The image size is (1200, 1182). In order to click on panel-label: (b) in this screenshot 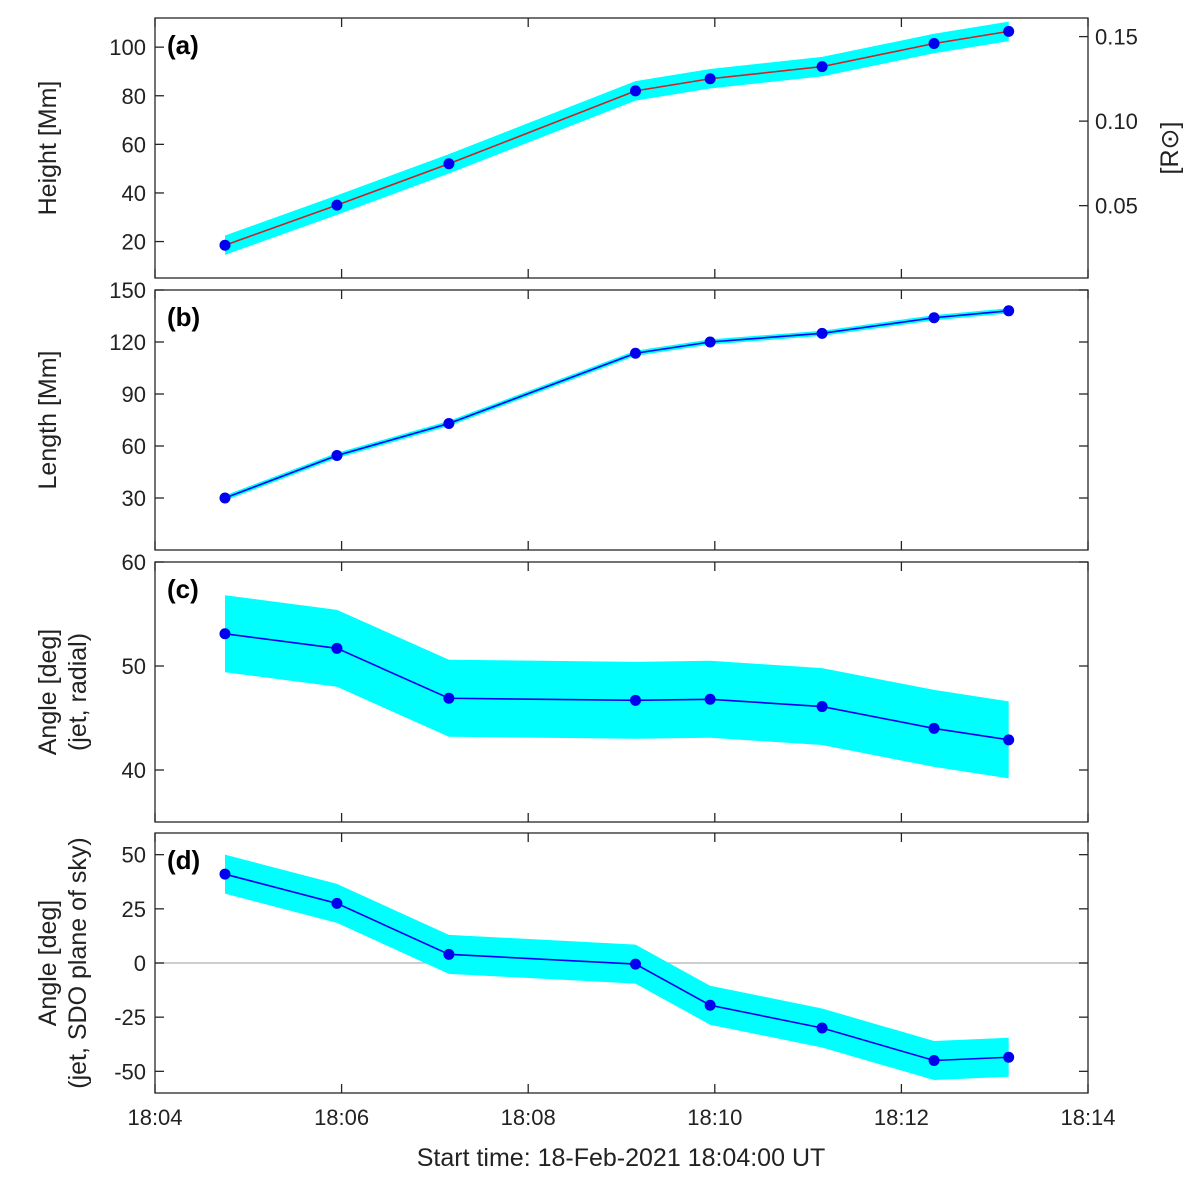, I will do `click(183, 317)`.